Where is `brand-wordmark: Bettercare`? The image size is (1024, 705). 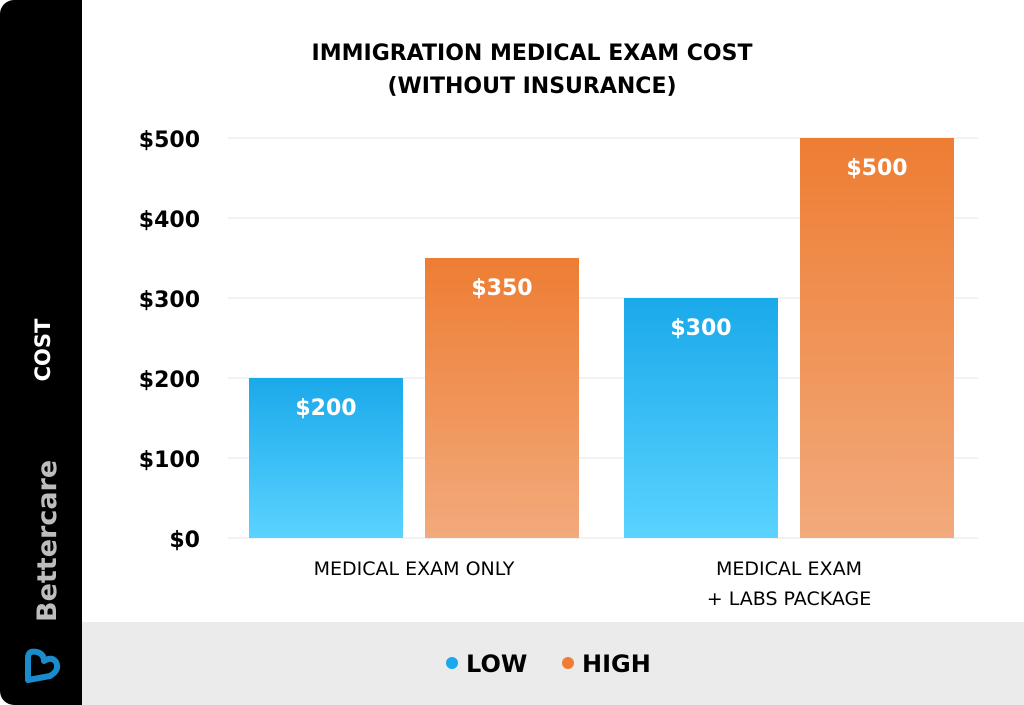
brand-wordmark: Bettercare is located at coordinates (47, 541).